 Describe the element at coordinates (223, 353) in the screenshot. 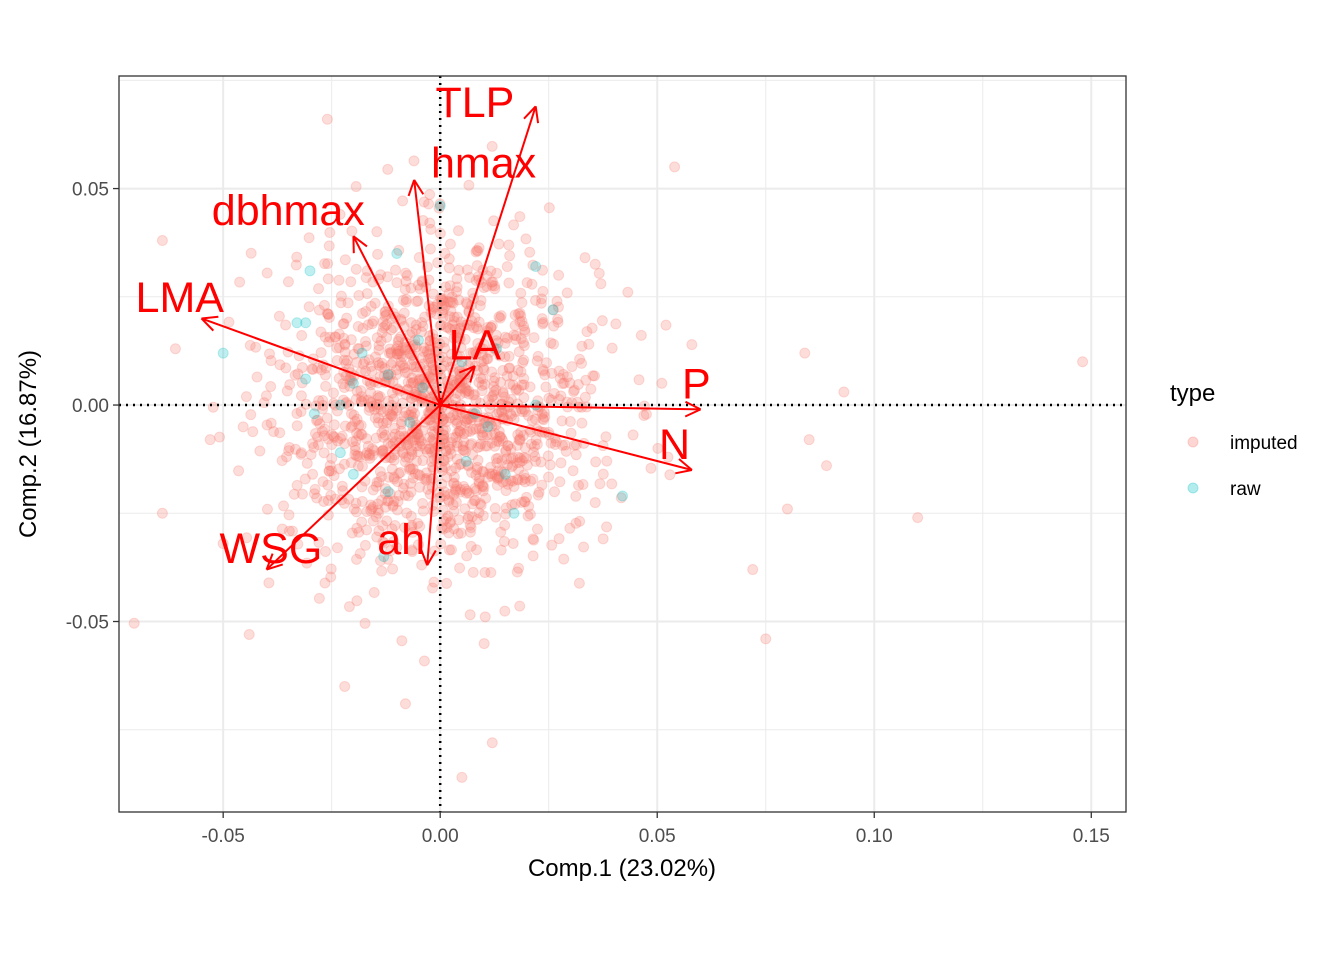

I see `raw-point` at that location.